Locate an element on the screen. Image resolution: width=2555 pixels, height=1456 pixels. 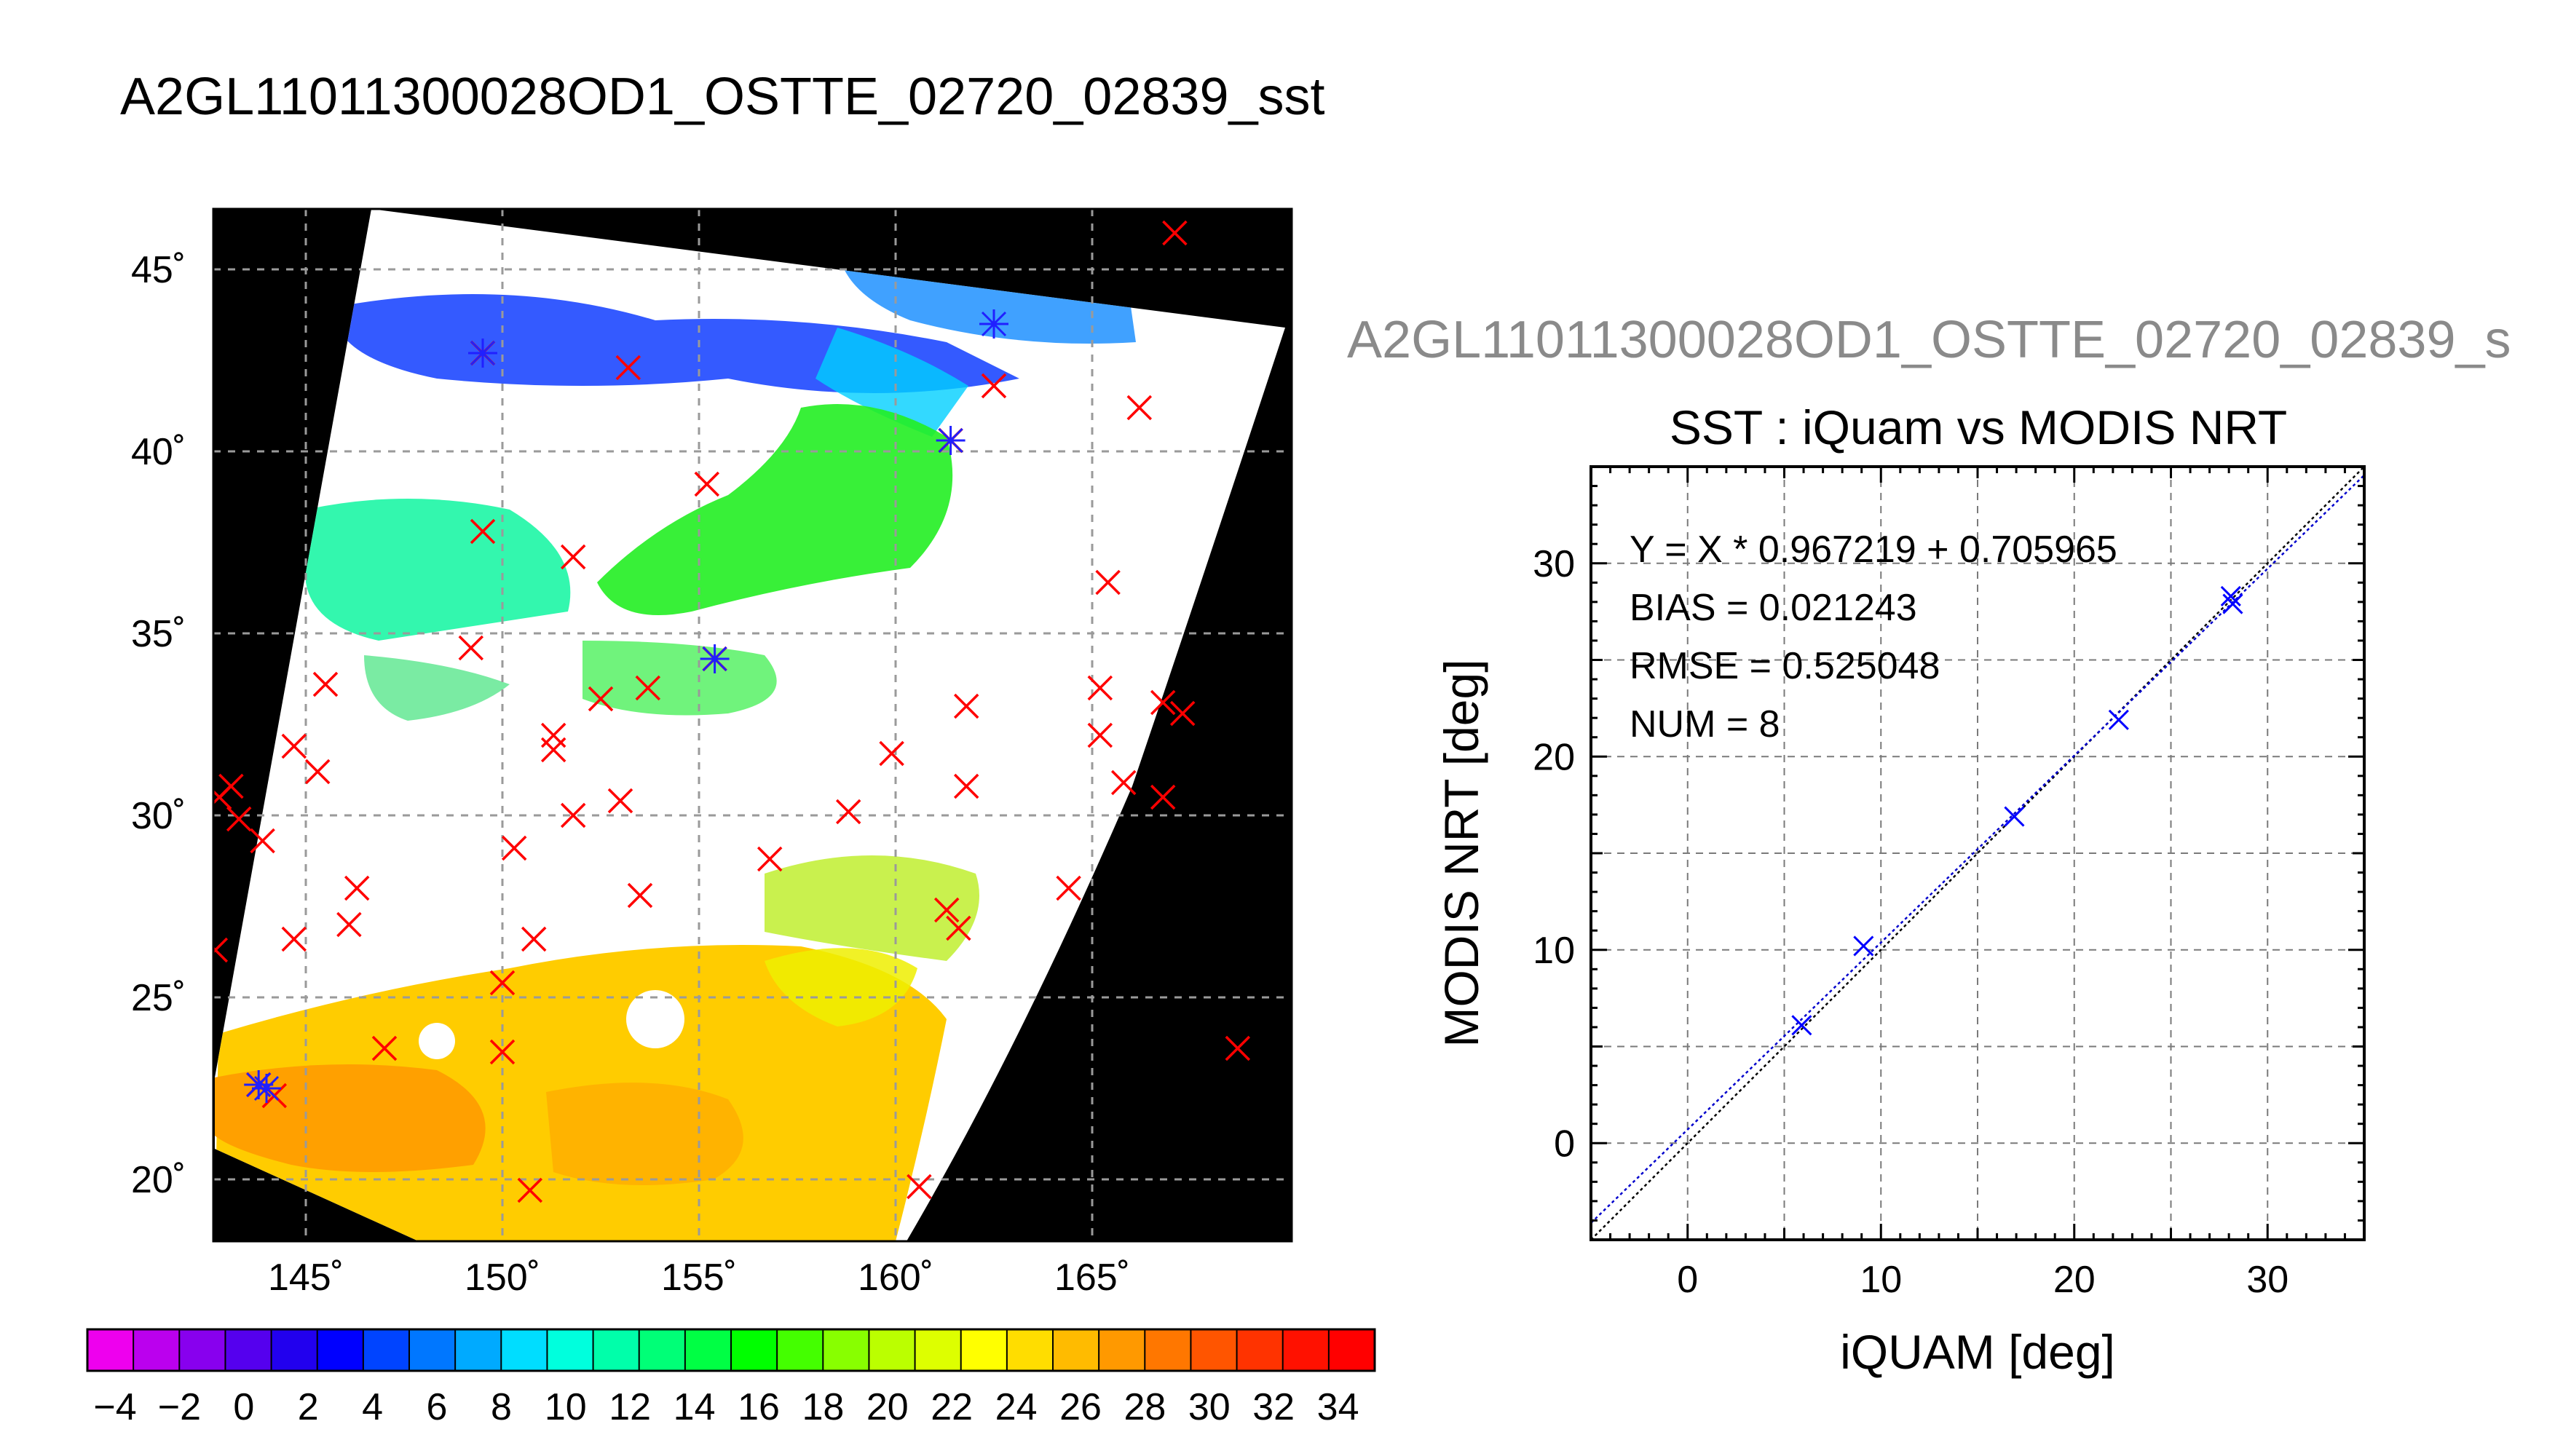
lat-tick-label: 40˚ is located at coordinates (158, 452).